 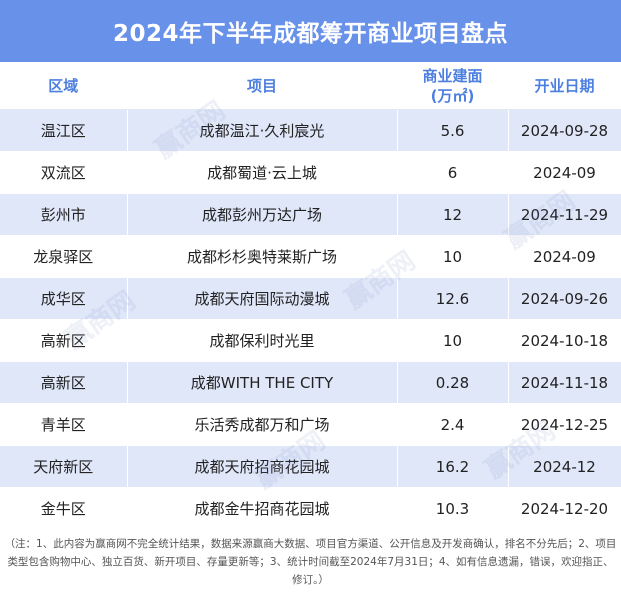 What do you see at coordinates (64, 214) in the screenshot?
I see `cell-district: 彭州市` at bounding box center [64, 214].